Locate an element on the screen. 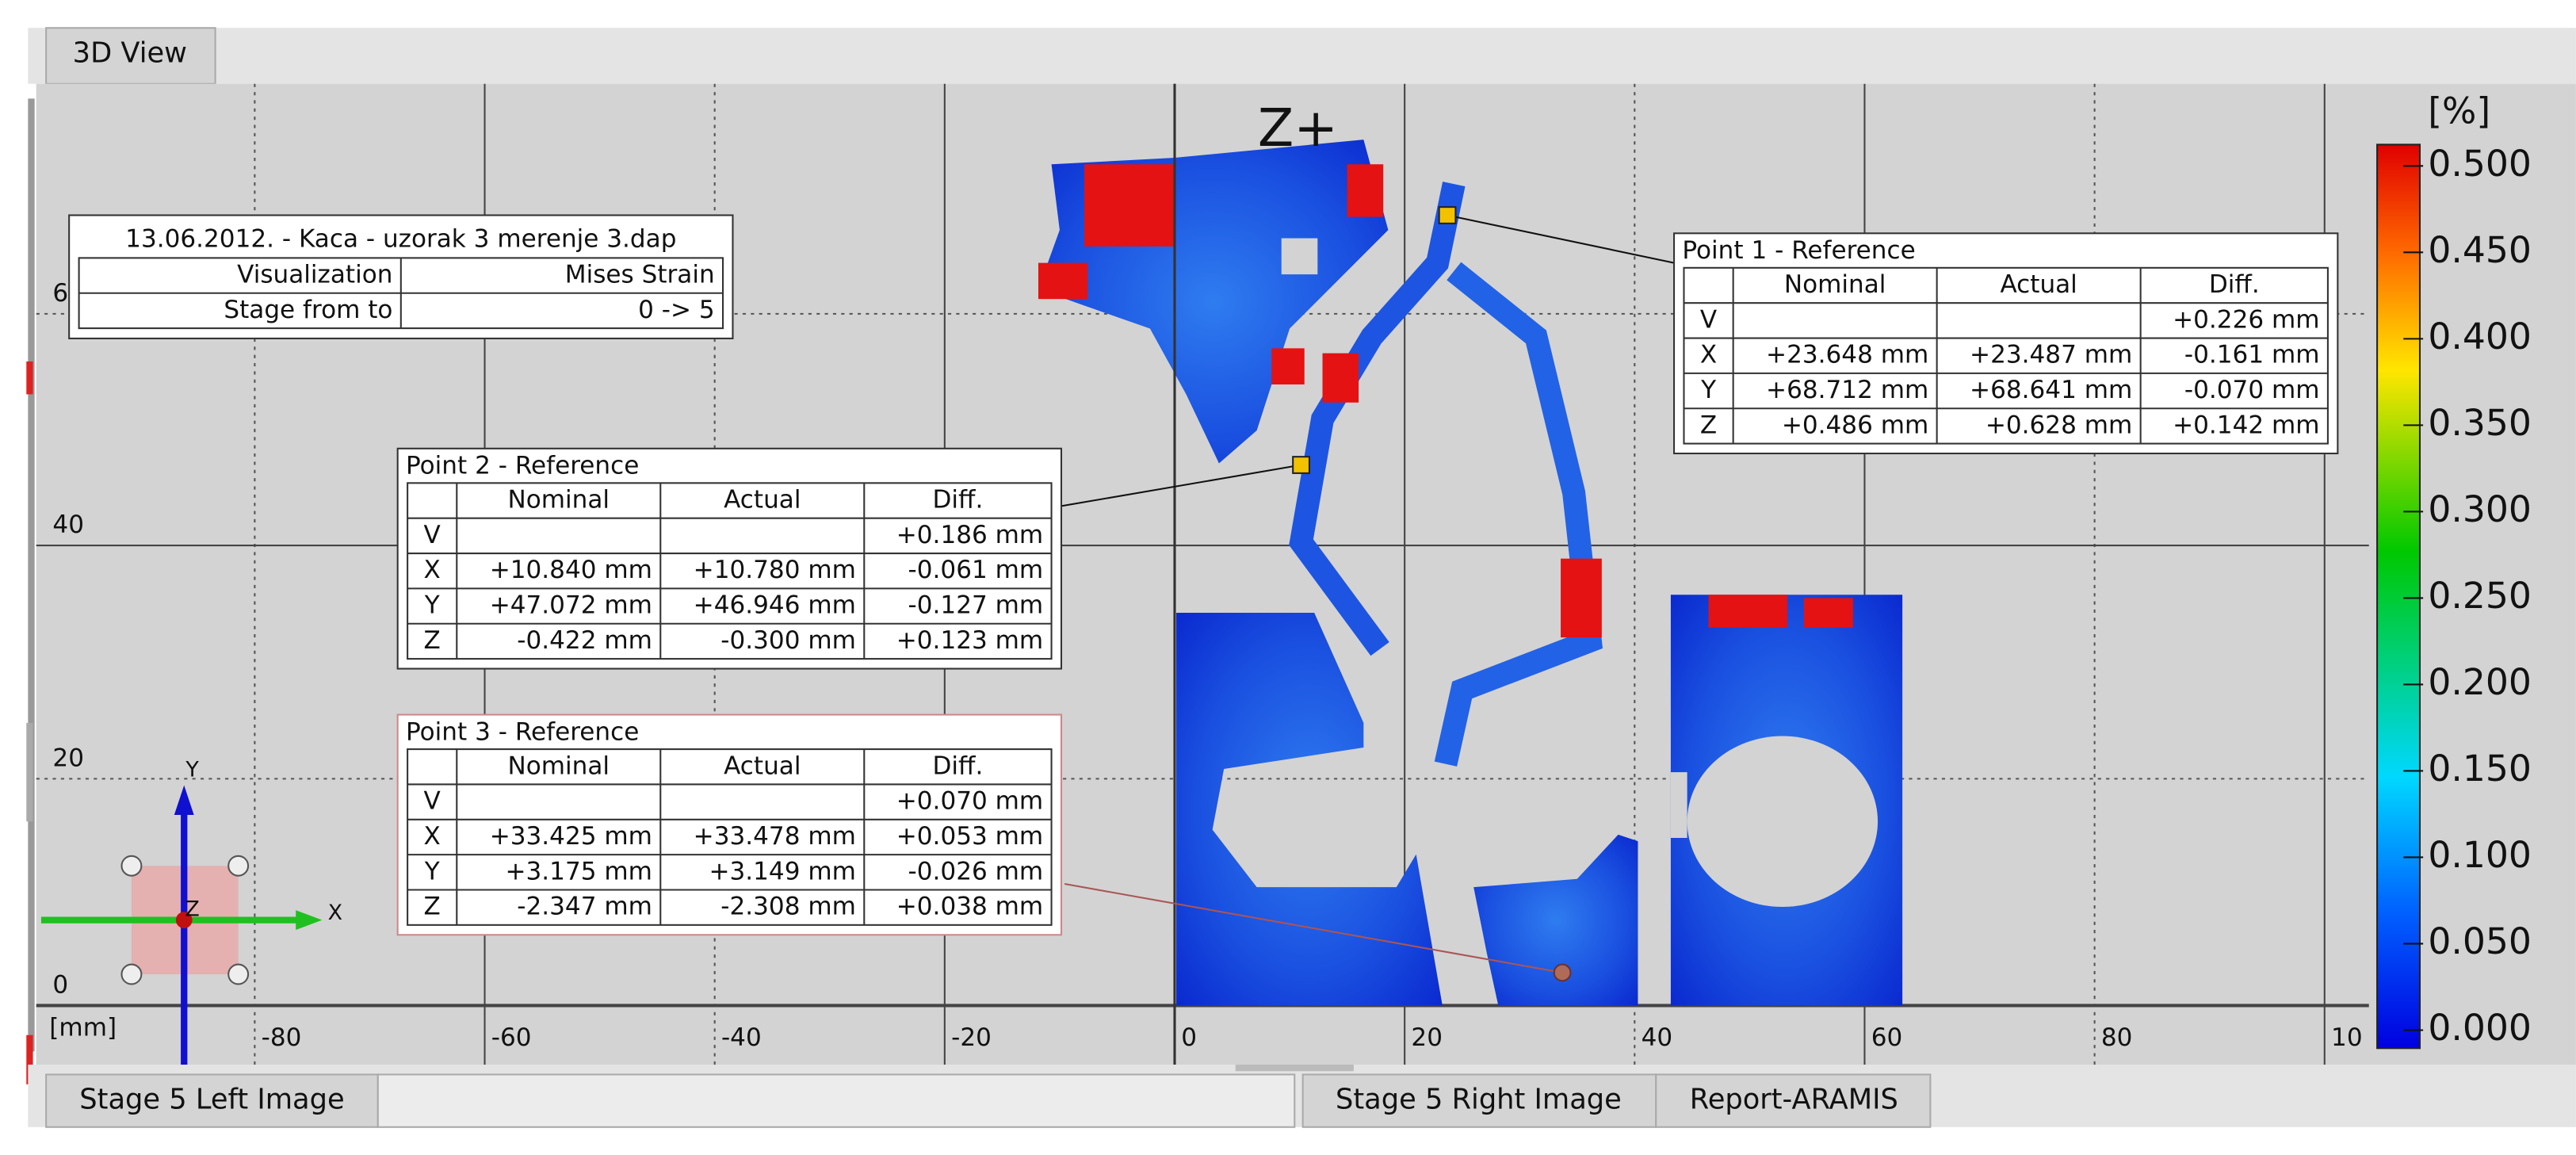 The width and height of the screenshot is (2576, 1155). info-cell: Stage from to is located at coordinates (308, 310).